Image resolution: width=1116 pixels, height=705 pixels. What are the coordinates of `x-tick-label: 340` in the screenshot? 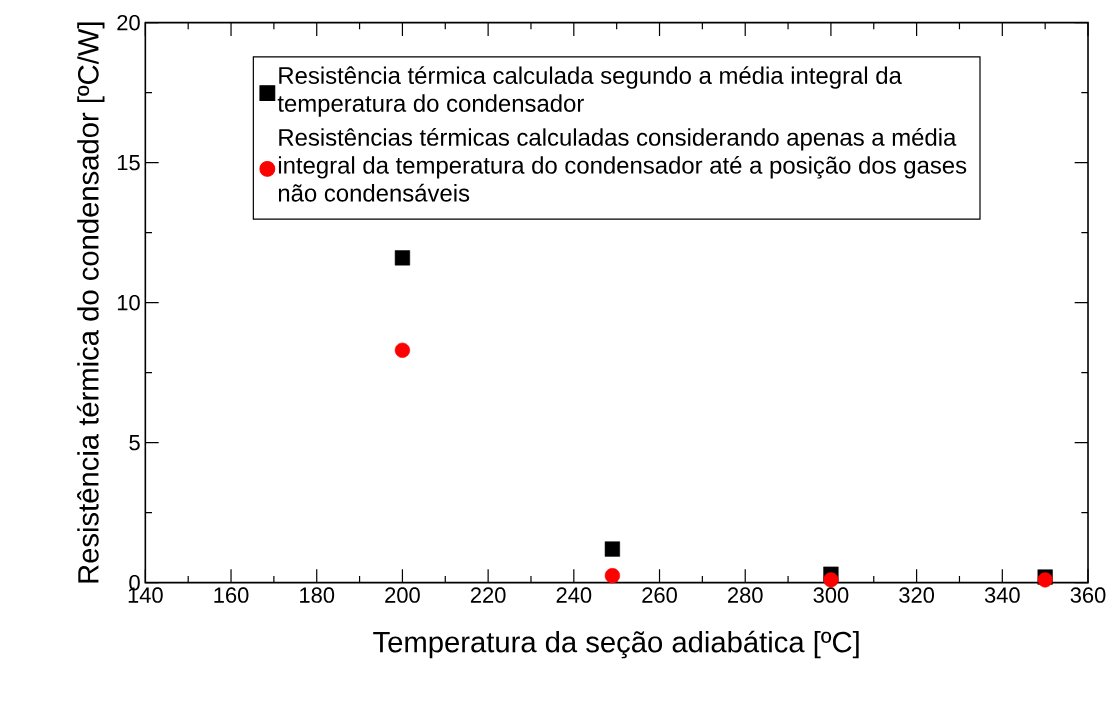 It's located at (1002, 595).